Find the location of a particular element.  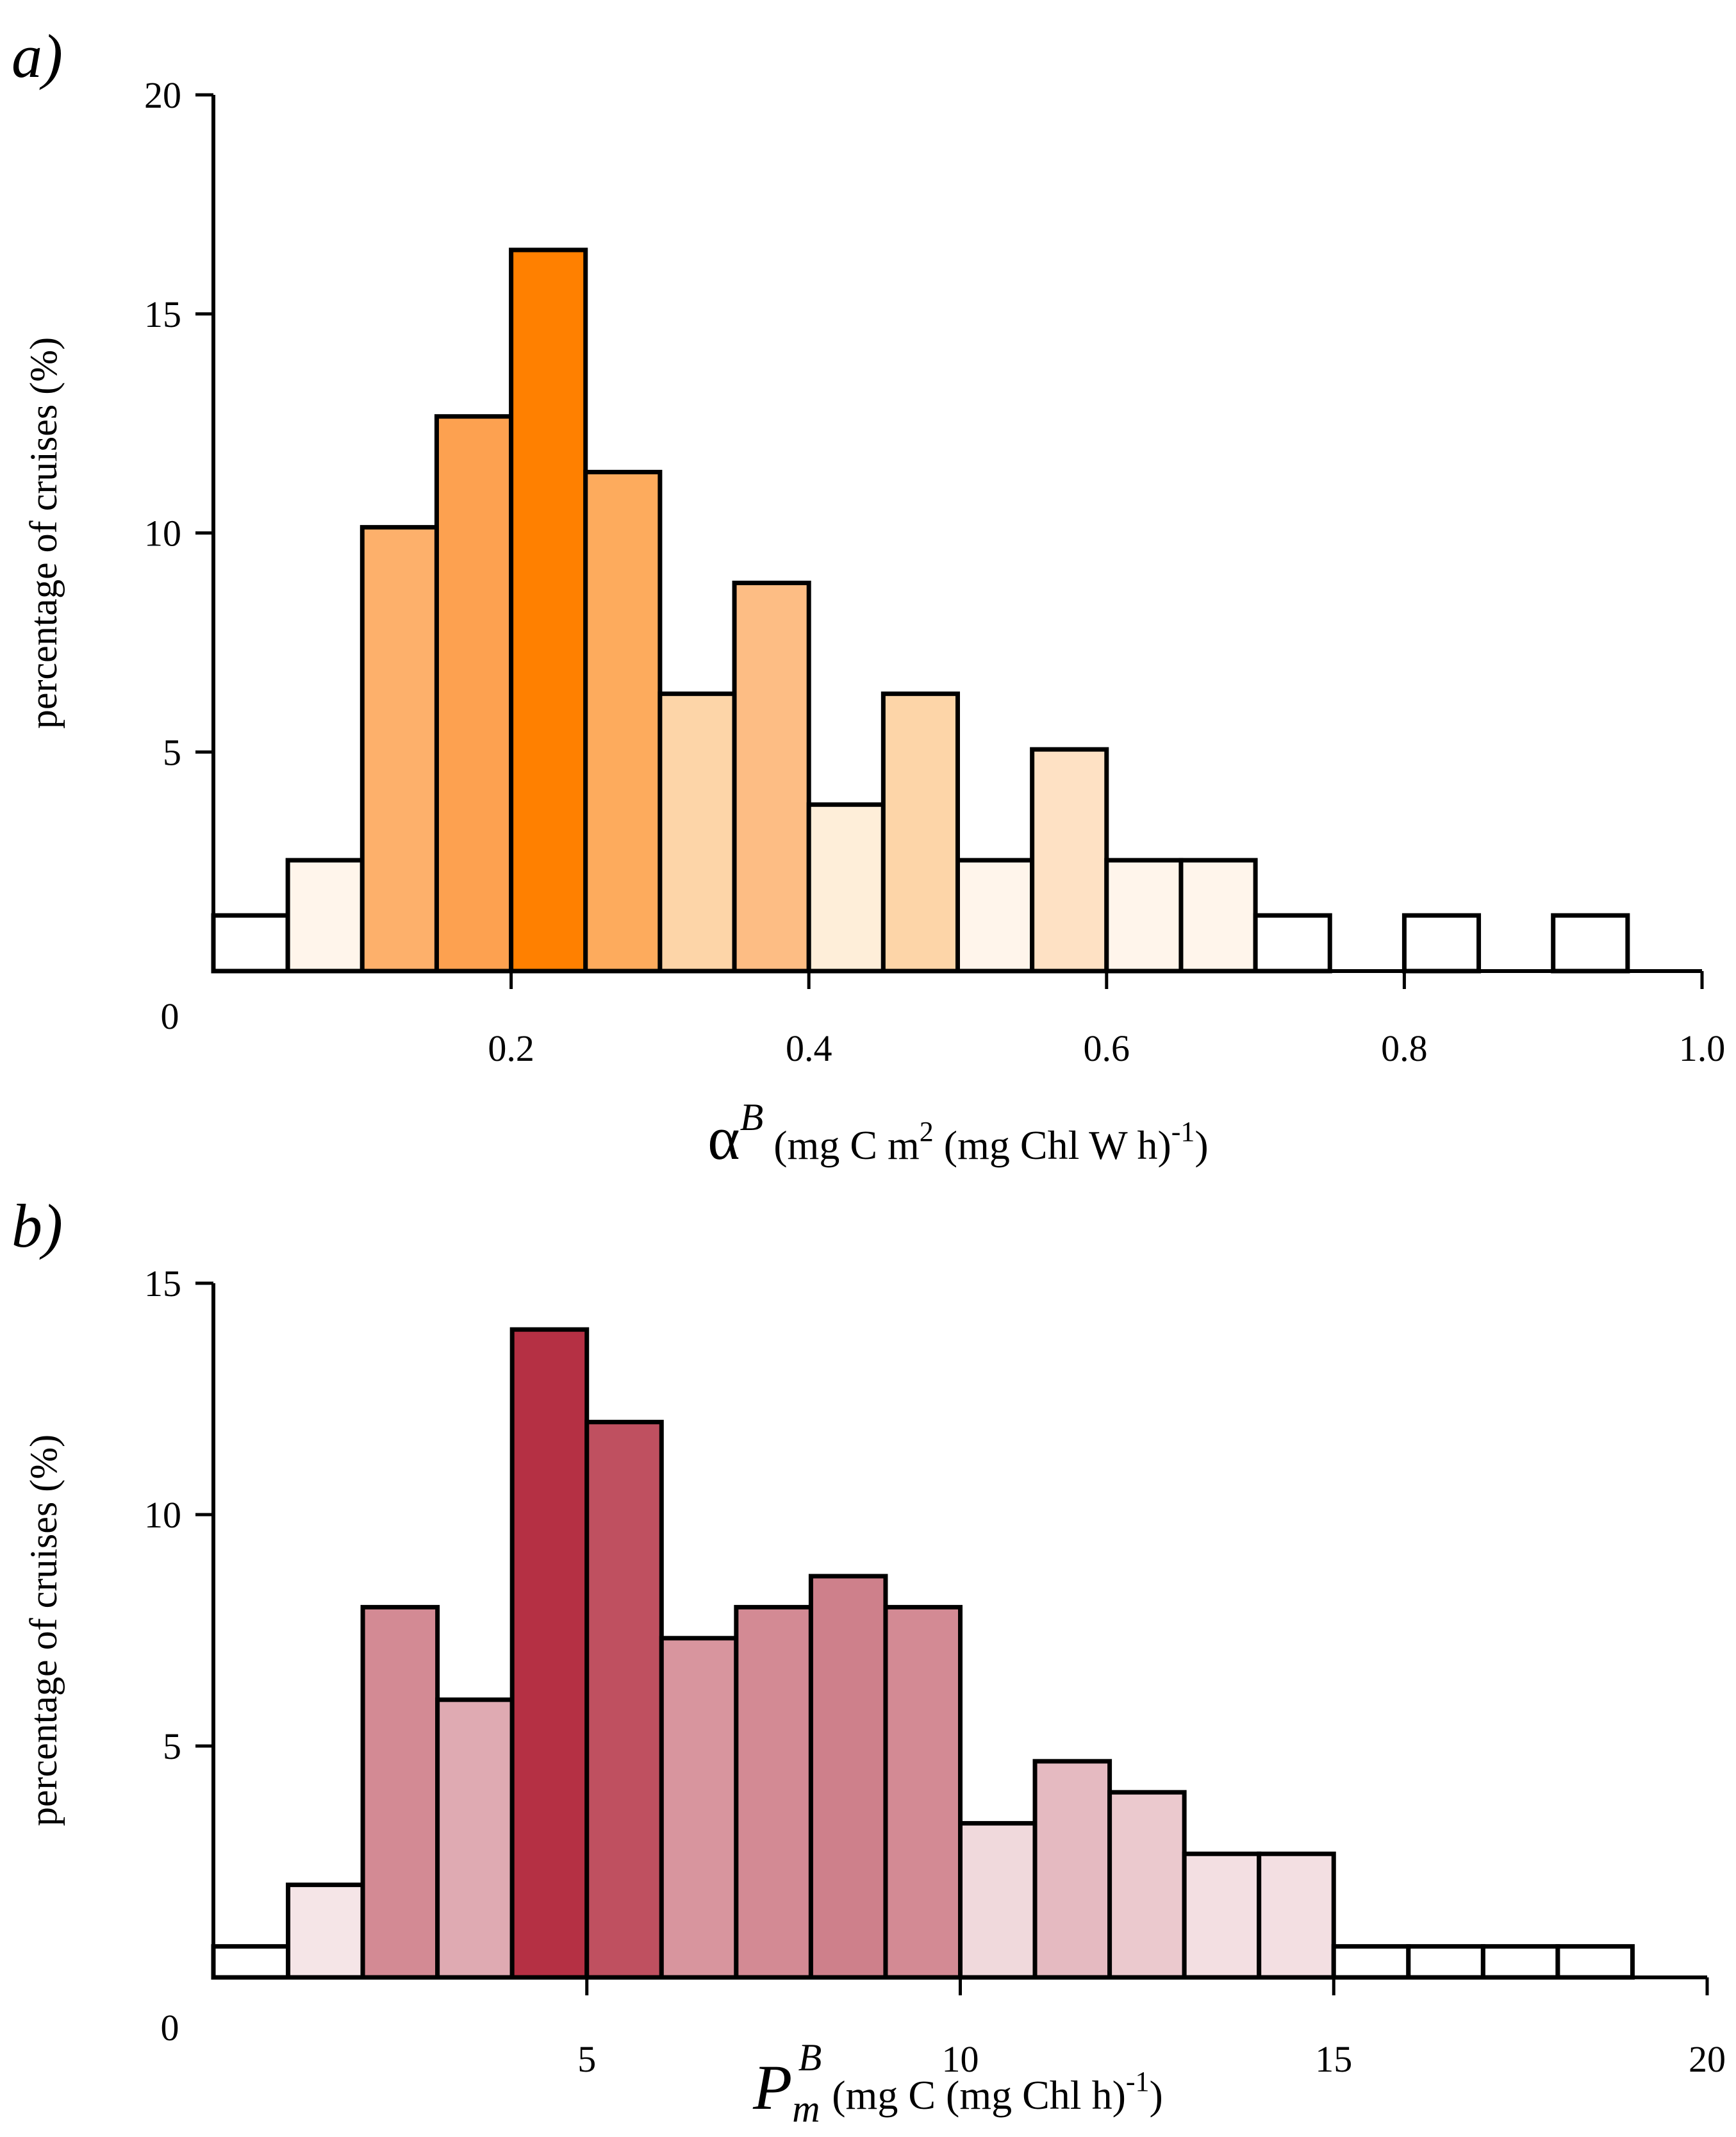

panel-a-xlabel-units-pre: (mg C m is located at coordinates (841, 1145).